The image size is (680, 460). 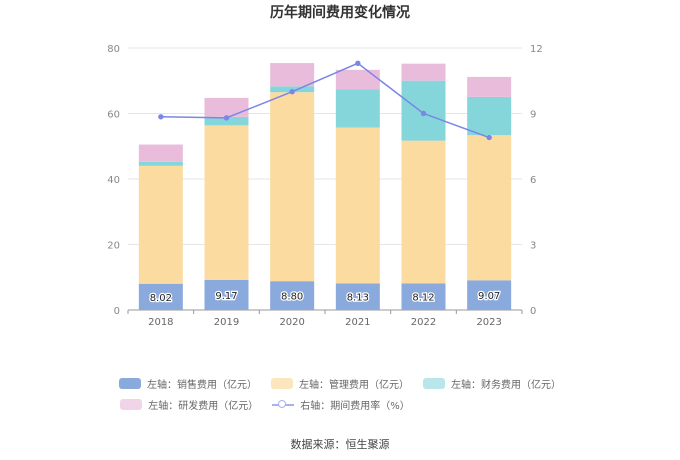 What do you see at coordinates (113, 115) in the screenshot?
I see `left-tick-label: 60` at bounding box center [113, 115].